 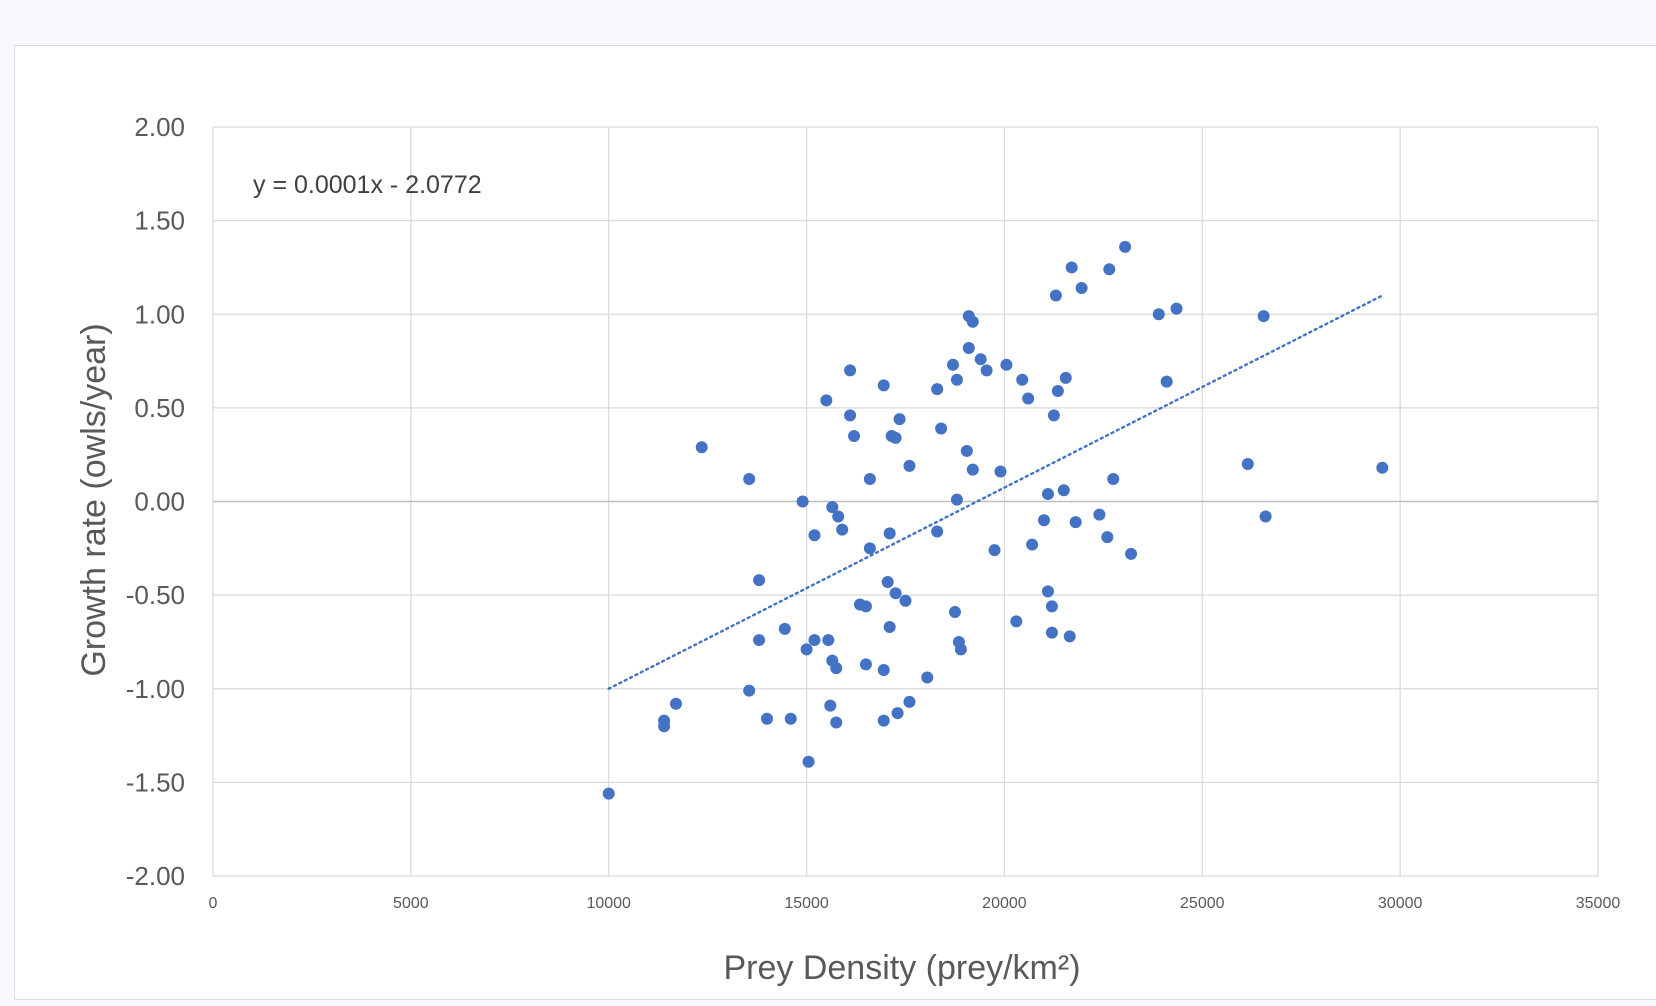 What do you see at coordinates (901, 968) in the screenshot?
I see `x-axis-label: Prey Density (prey/km²)` at bounding box center [901, 968].